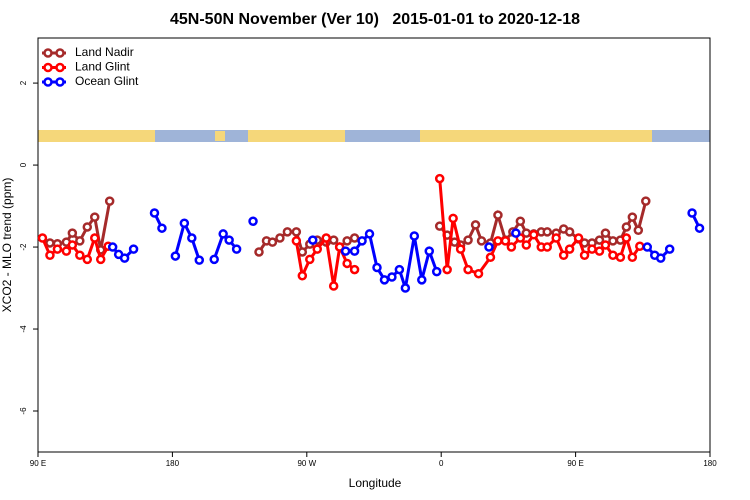  I want to click on y-tick-label: -2, so click(23, 247).